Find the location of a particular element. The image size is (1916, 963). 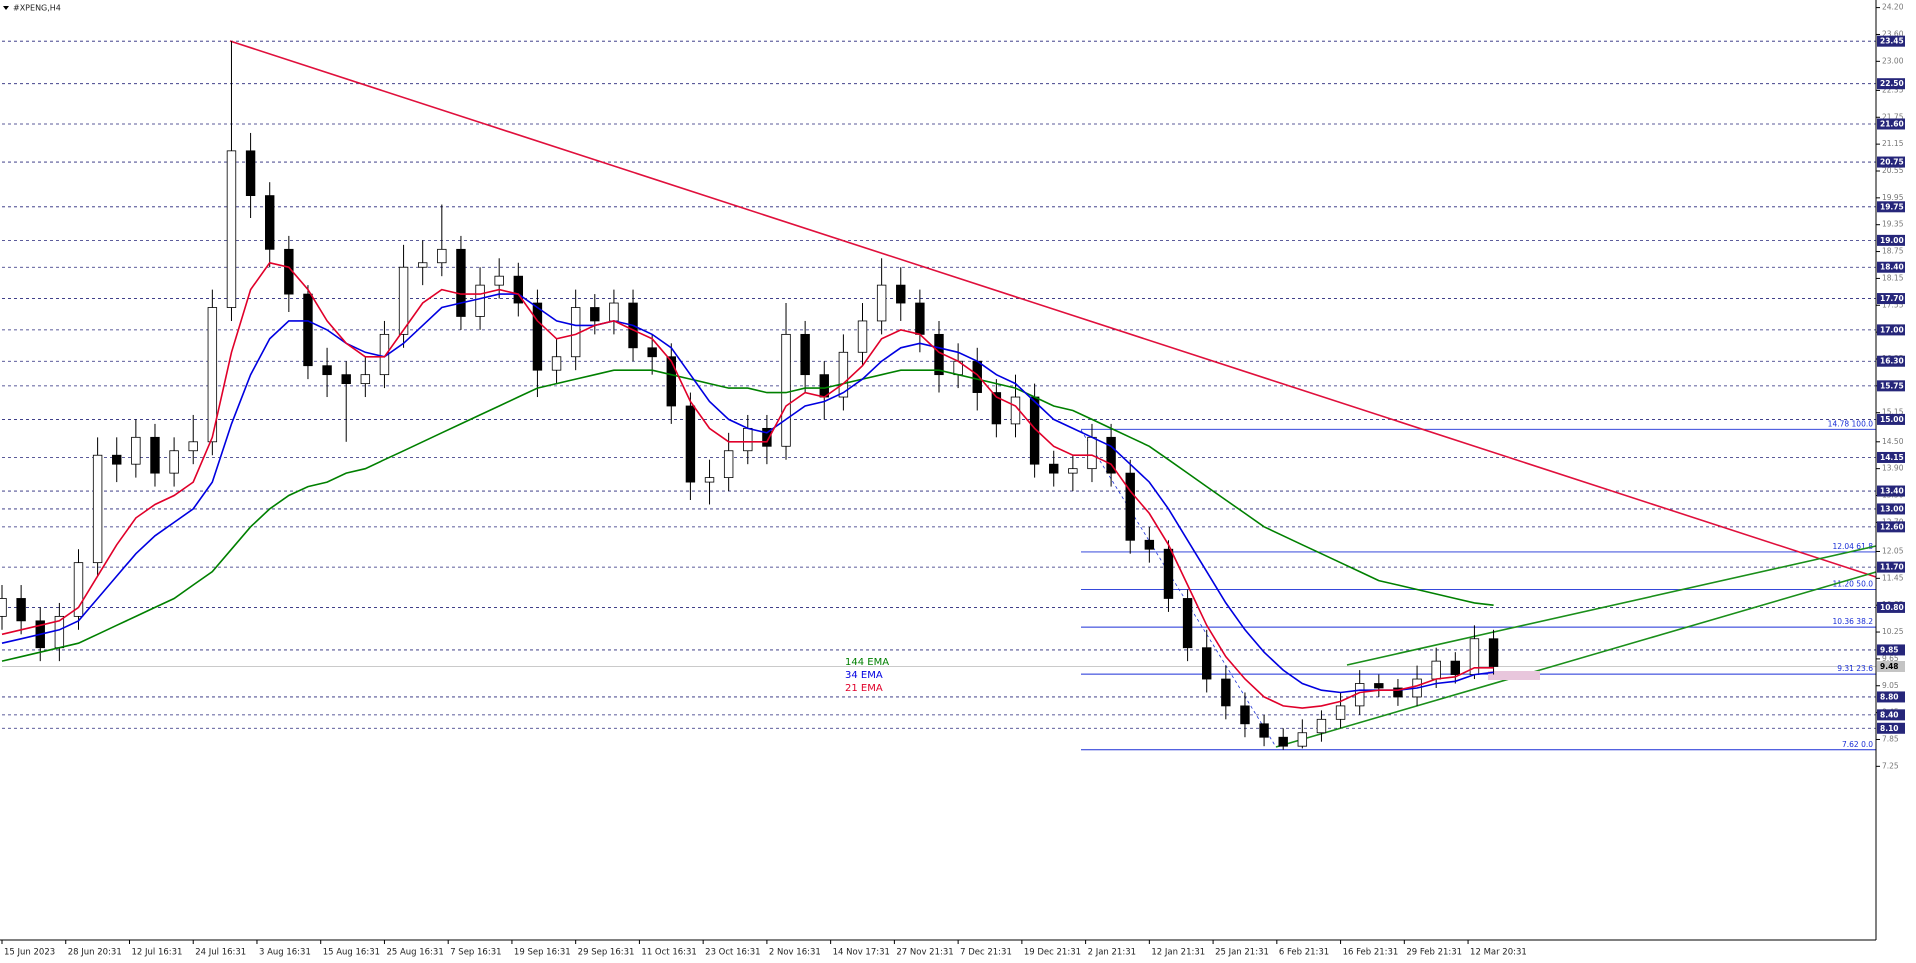

y-tick-label: 14.50 is located at coordinates (1893, 441).